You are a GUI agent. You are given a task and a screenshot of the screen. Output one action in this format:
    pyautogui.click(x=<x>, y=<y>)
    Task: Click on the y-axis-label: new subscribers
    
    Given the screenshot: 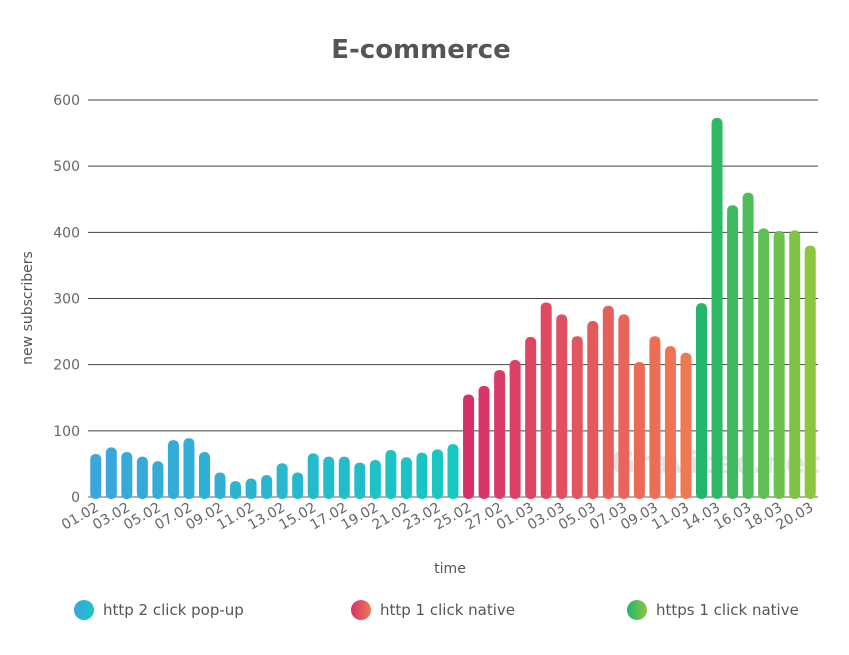 What is the action you would take?
    pyautogui.click(x=28, y=308)
    